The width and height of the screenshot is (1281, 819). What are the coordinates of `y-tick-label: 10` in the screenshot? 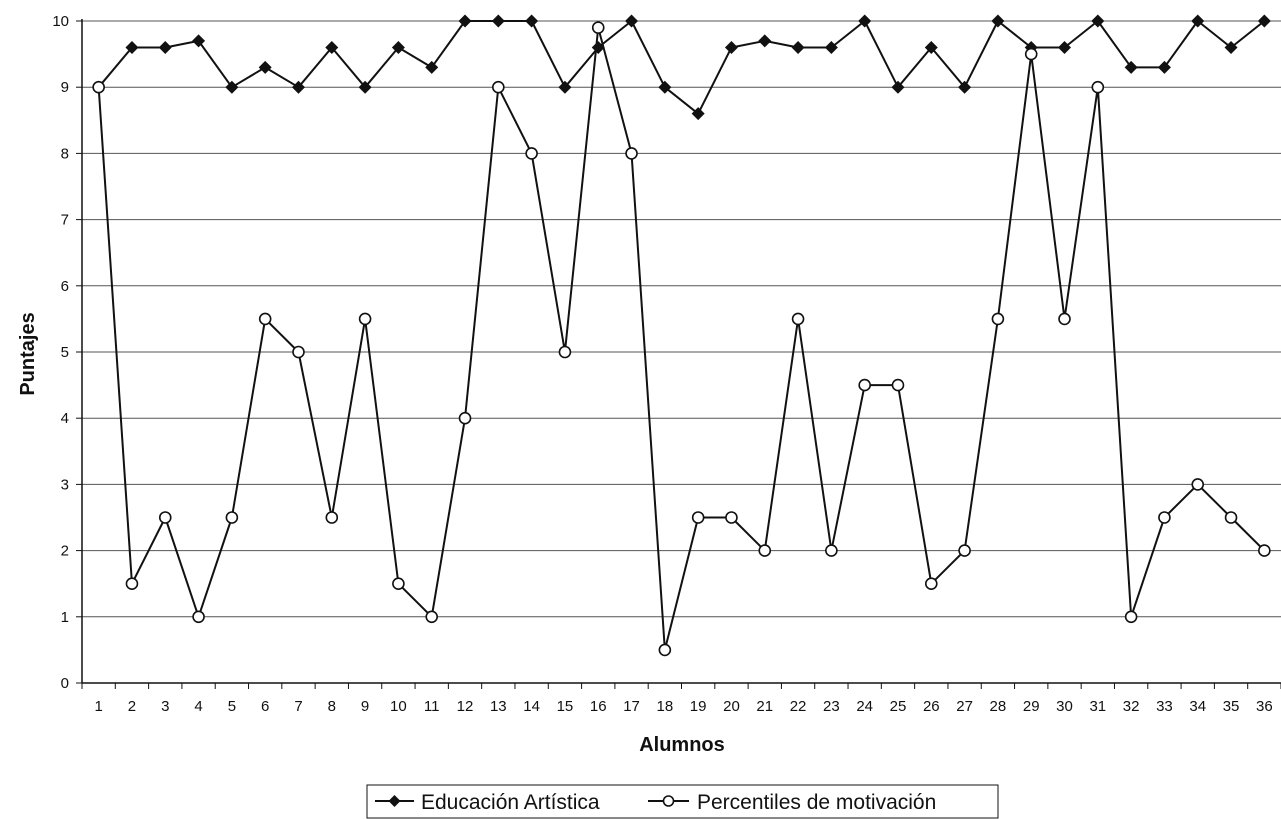 It's located at (60, 21).